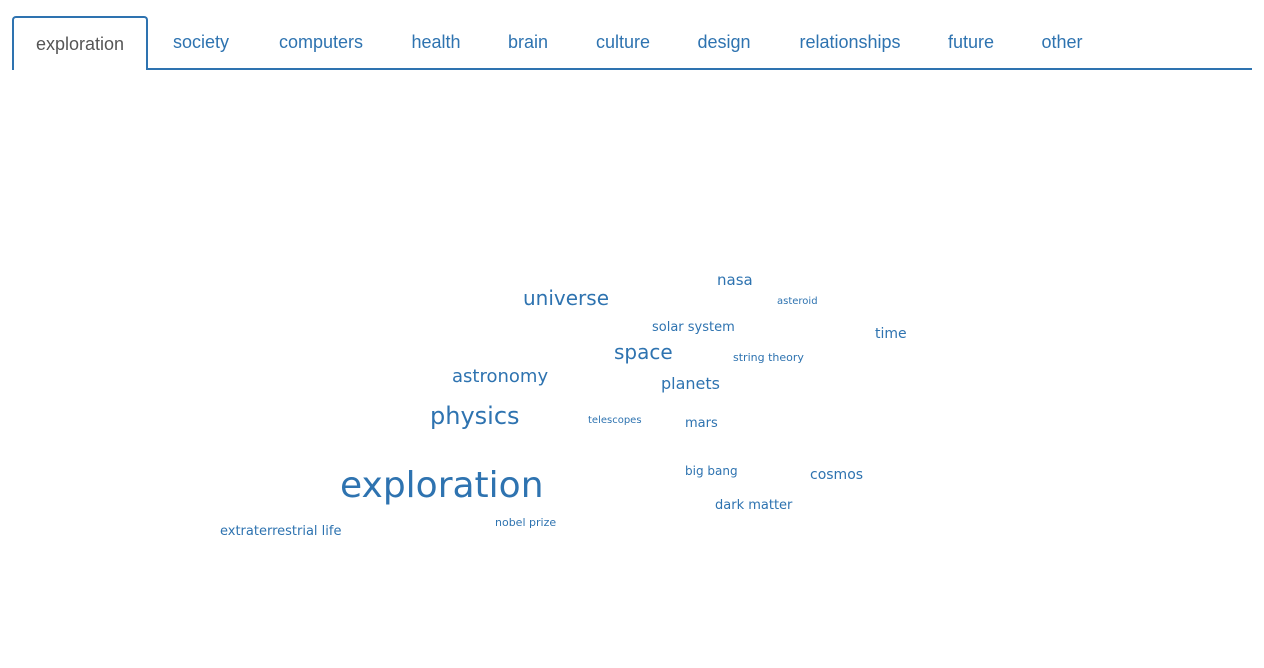 This screenshot has height=668, width=1264. What do you see at coordinates (693, 327) in the screenshot?
I see `word-solar-system: solar system` at bounding box center [693, 327].